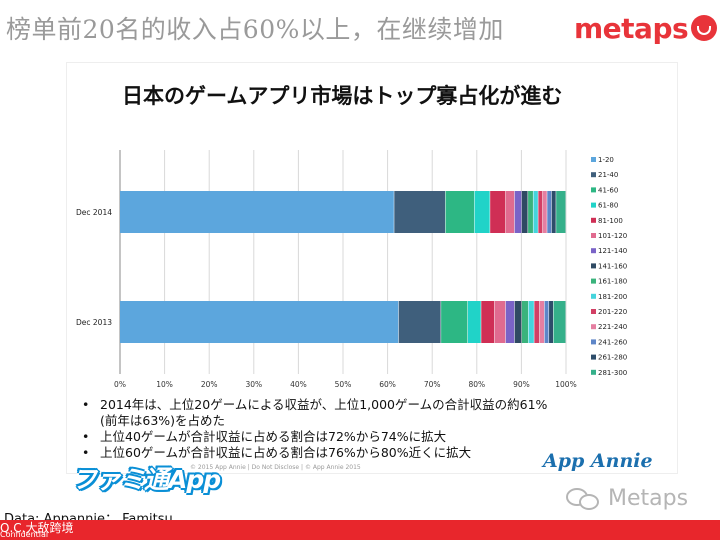 The width and height of the screenshot is (720, 540). What do you see at coordinates (598, 461) in the screenshot?
I see `app-annie-logo: App Annie` at bounding box center [598, 461].